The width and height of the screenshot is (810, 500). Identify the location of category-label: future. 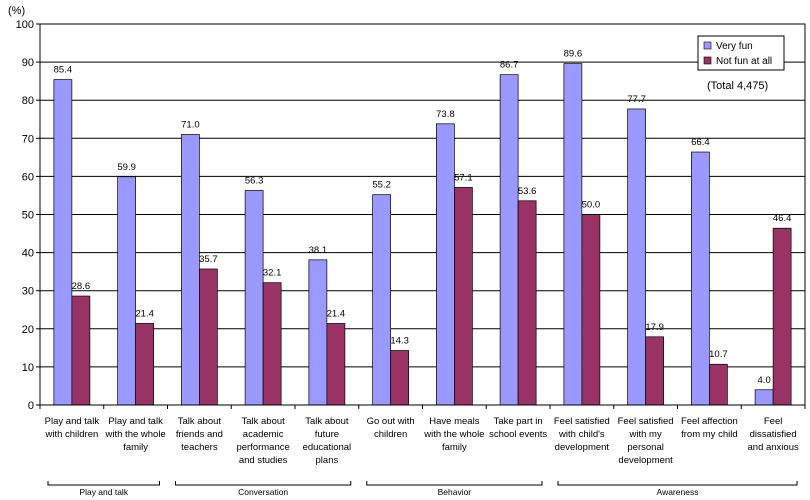
(327, 434).